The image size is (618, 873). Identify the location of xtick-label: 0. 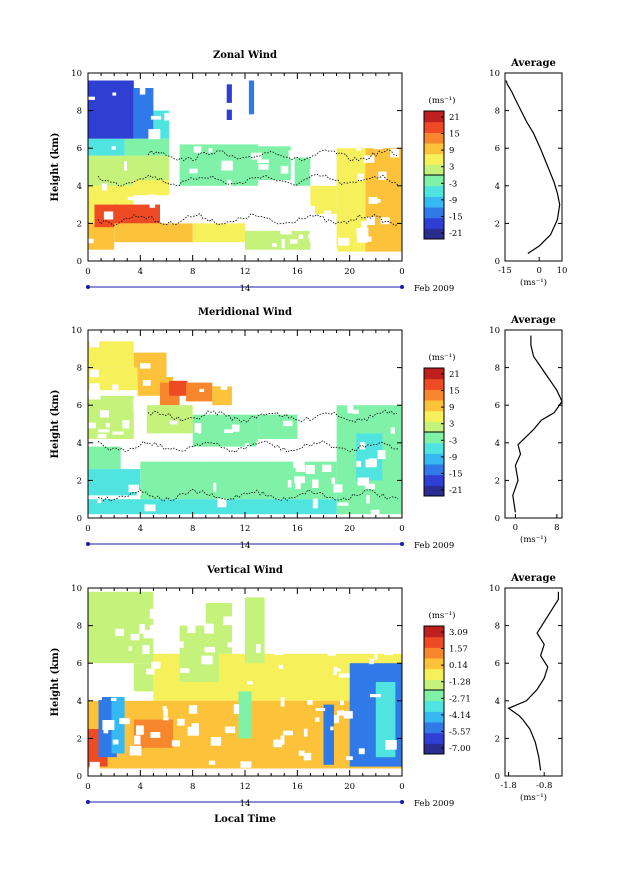
(87, 529).